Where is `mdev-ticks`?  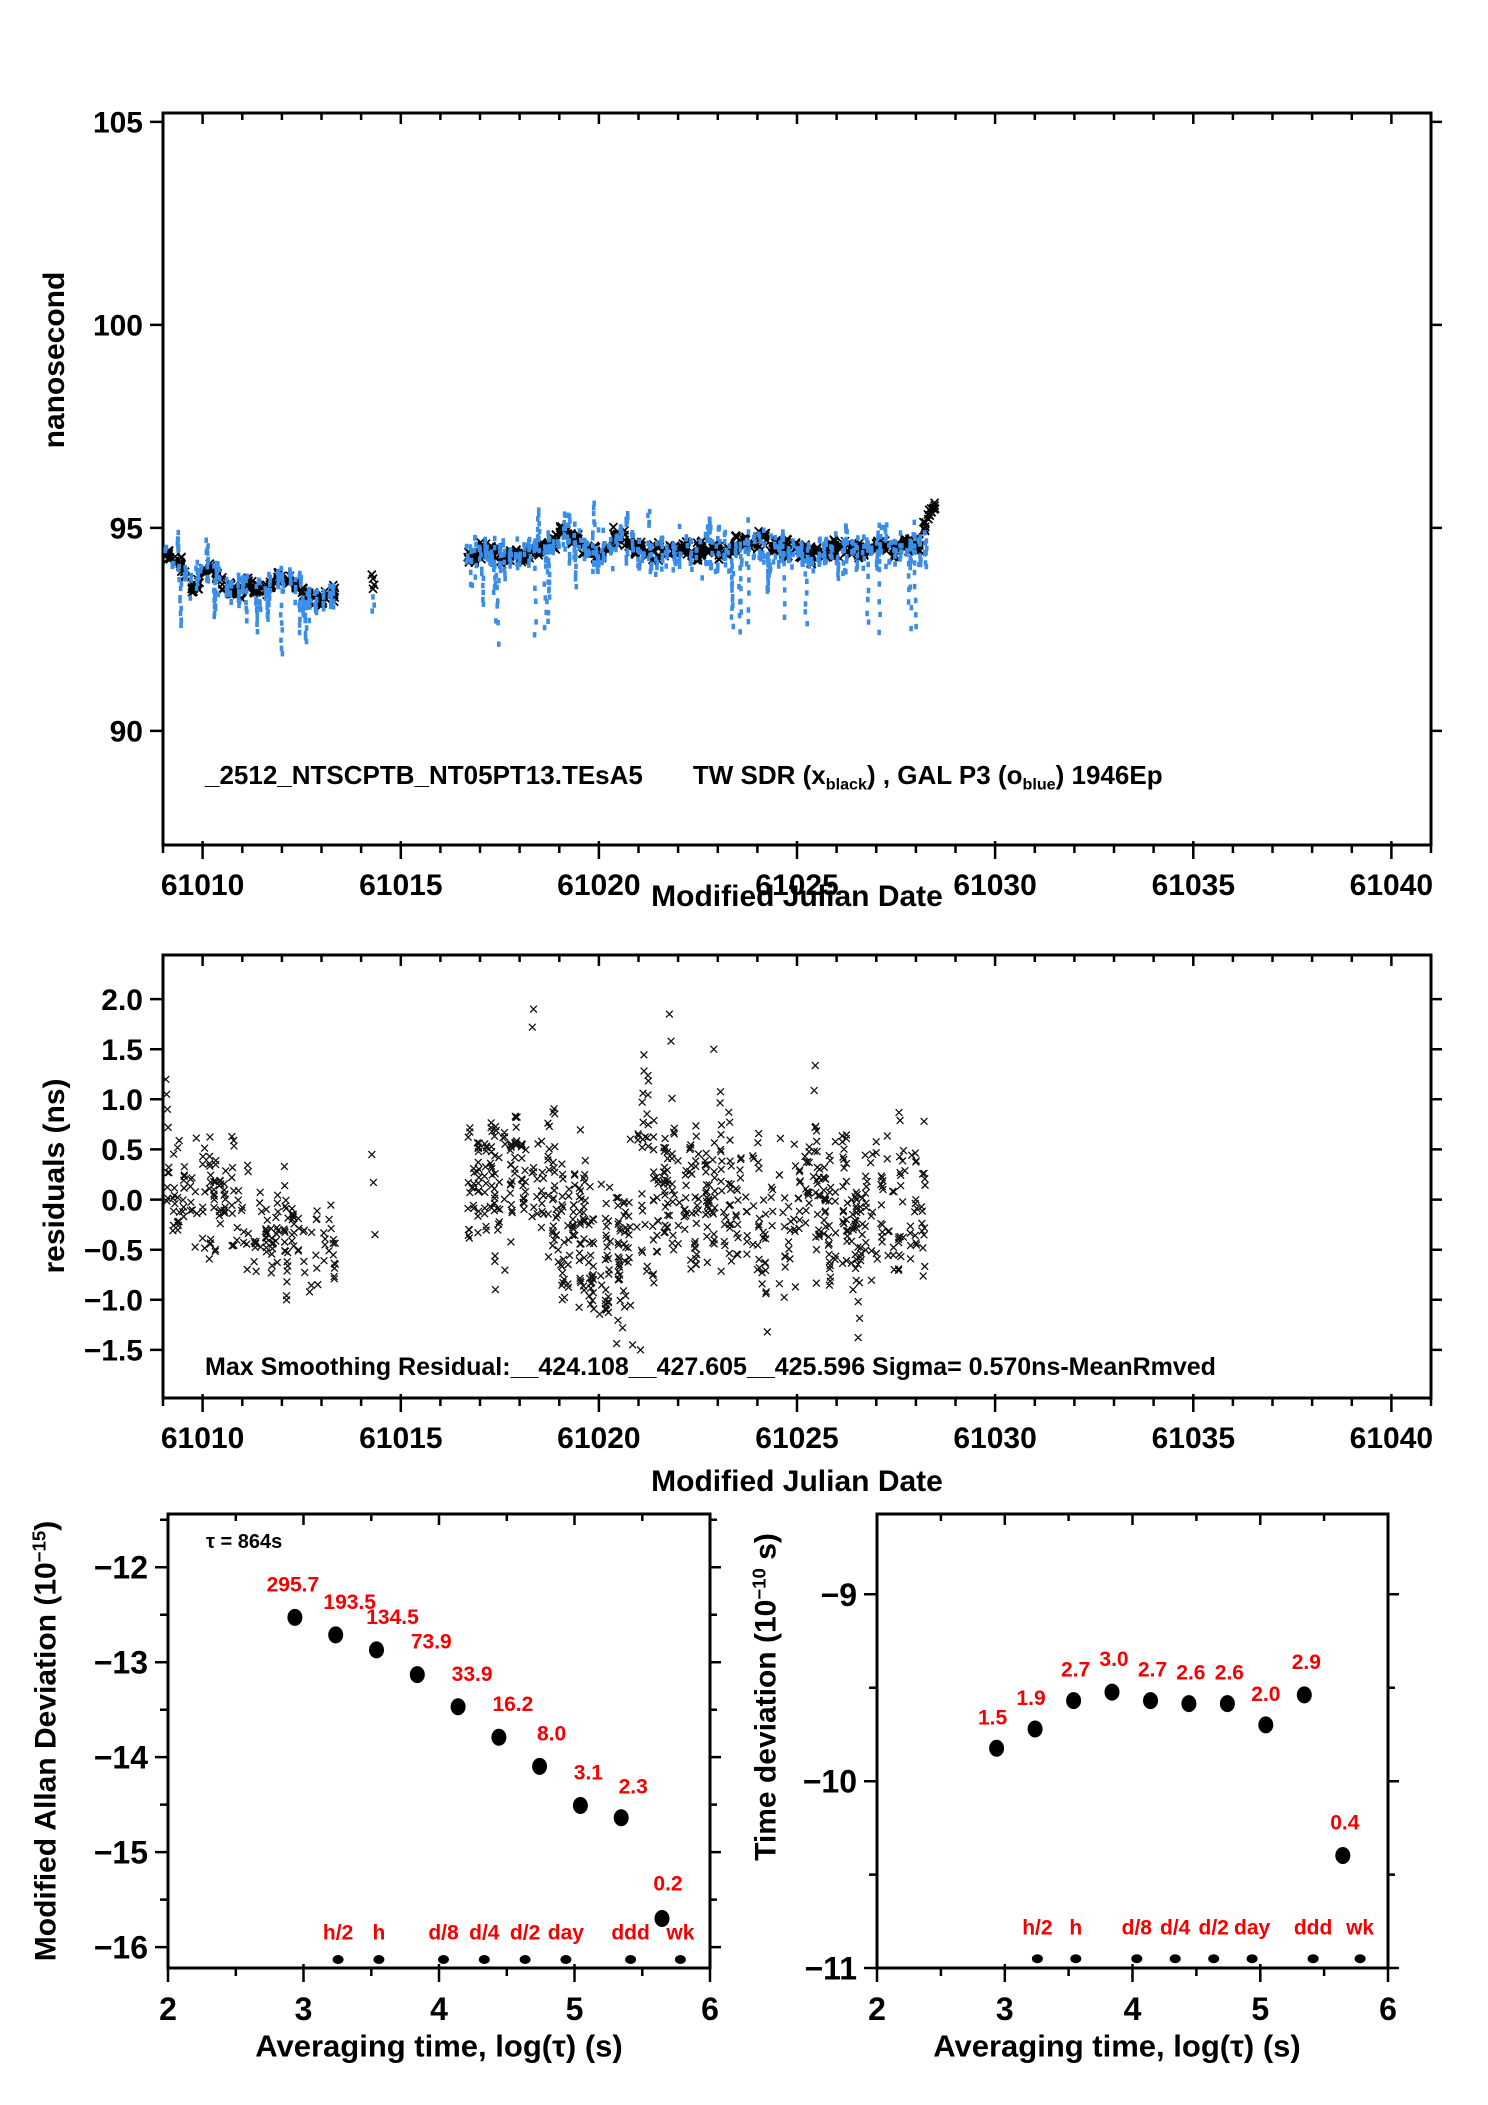 mdev-ticks is located at coordinates (438, 1748).